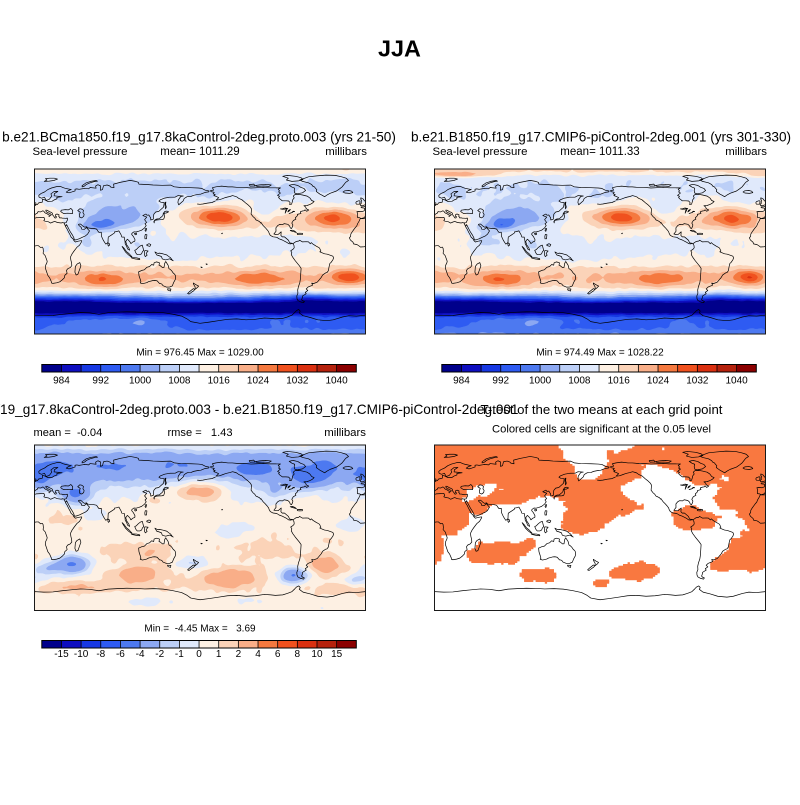  Describe the element at coordinates (239, 654) in the screenshot. I see `svg-text: 2` at that location.